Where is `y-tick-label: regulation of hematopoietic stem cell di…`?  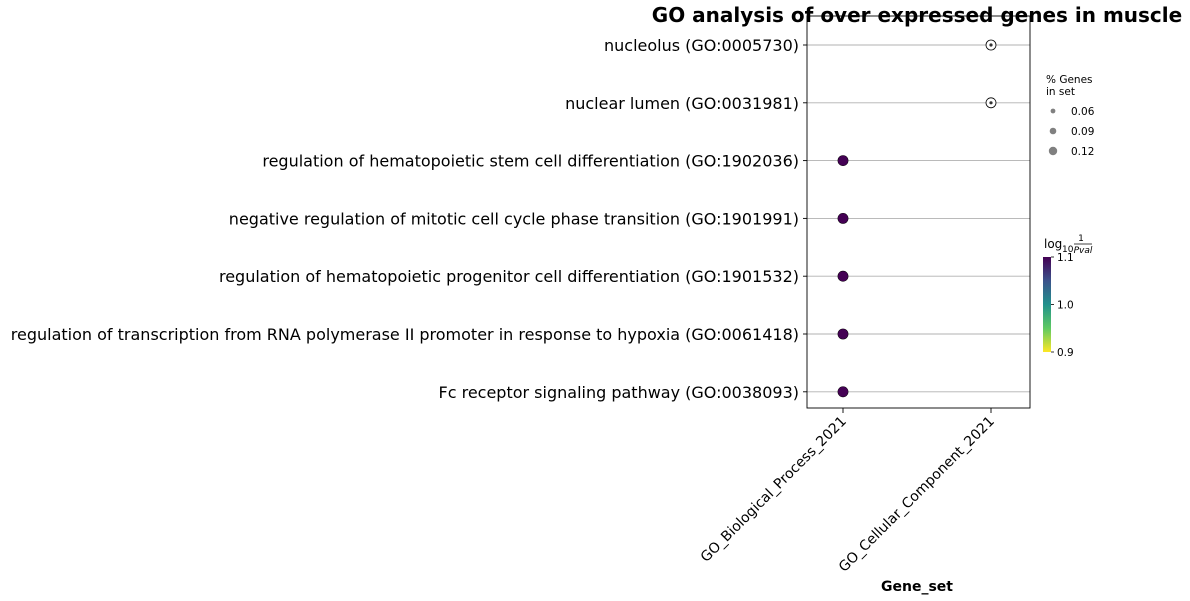
y-tick-label: regulation of hematopoietic stem cell di… is located at coordinates (530, 161).